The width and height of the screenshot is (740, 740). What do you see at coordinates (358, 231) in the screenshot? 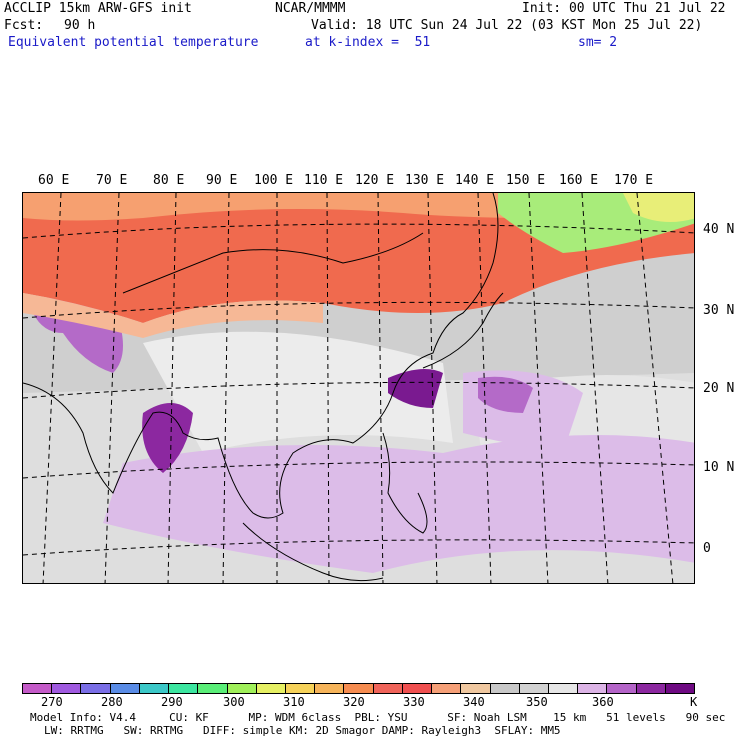
I see `lat-line-40n` at bounding box center [358, 231].